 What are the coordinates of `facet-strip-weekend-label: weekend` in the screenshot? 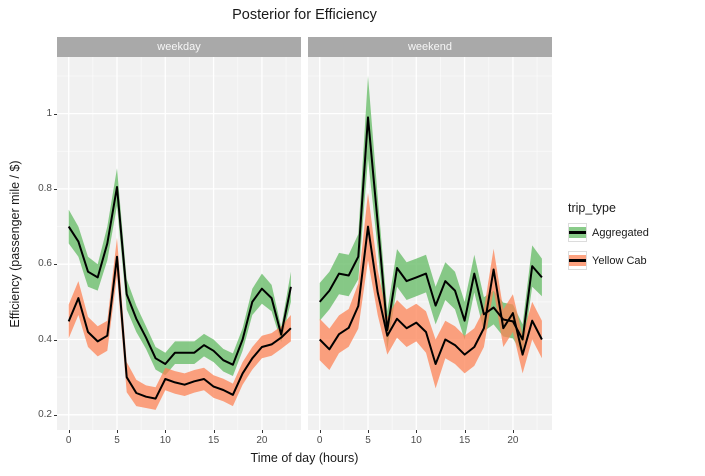 It's located at (430, 47).